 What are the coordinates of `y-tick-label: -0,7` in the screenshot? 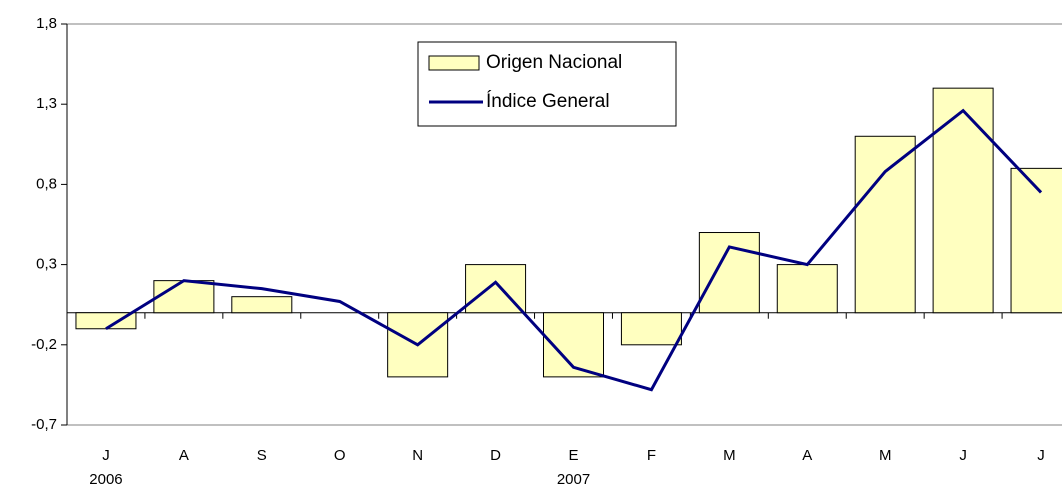 It's located at (44, 424).